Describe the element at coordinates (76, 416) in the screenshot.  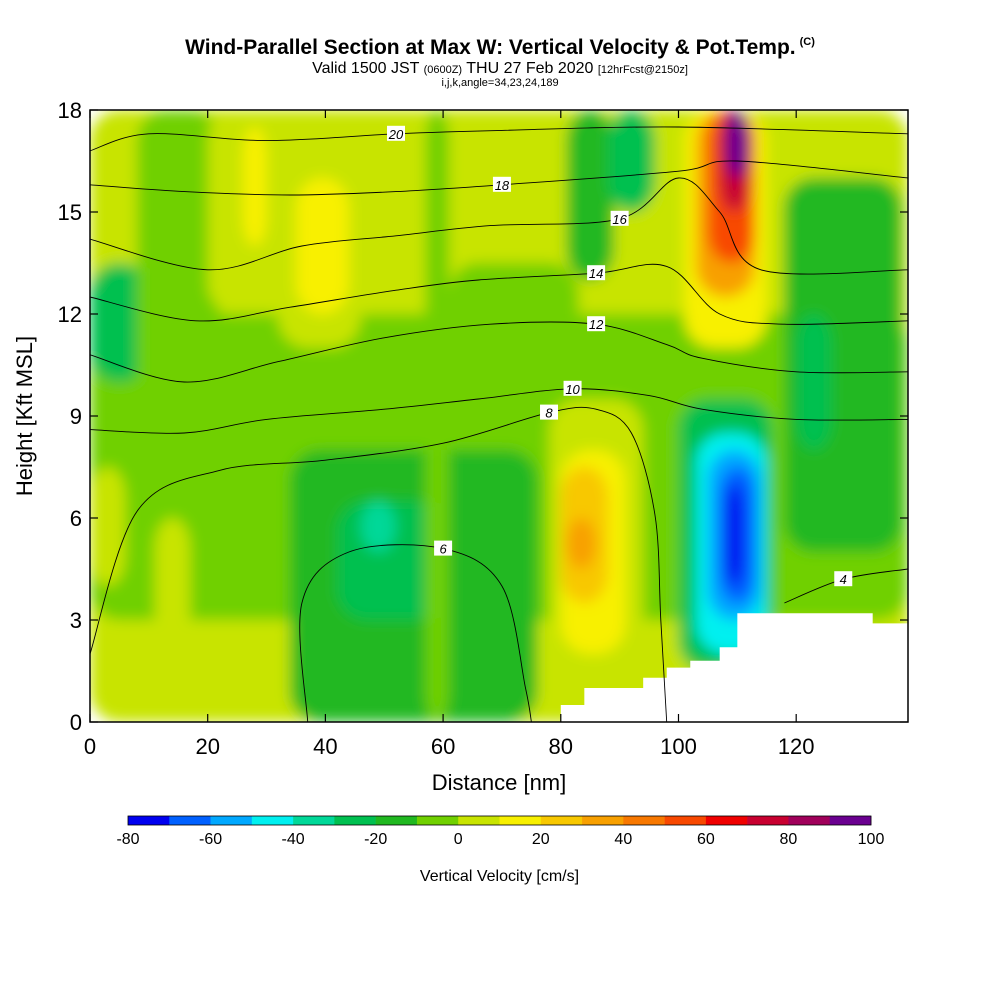
I see `y-tick-label: 9` at that location.